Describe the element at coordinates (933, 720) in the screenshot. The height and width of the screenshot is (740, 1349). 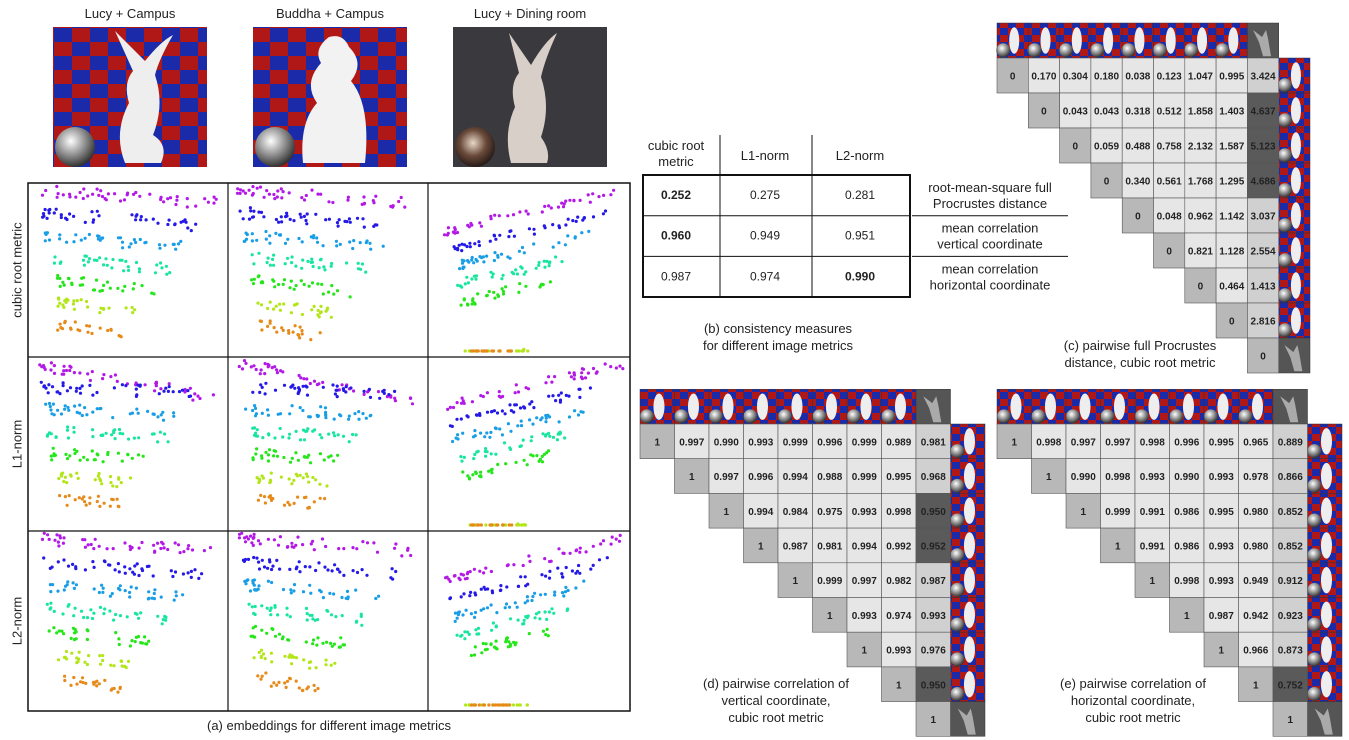
I see `cell-value: 1` at that location.